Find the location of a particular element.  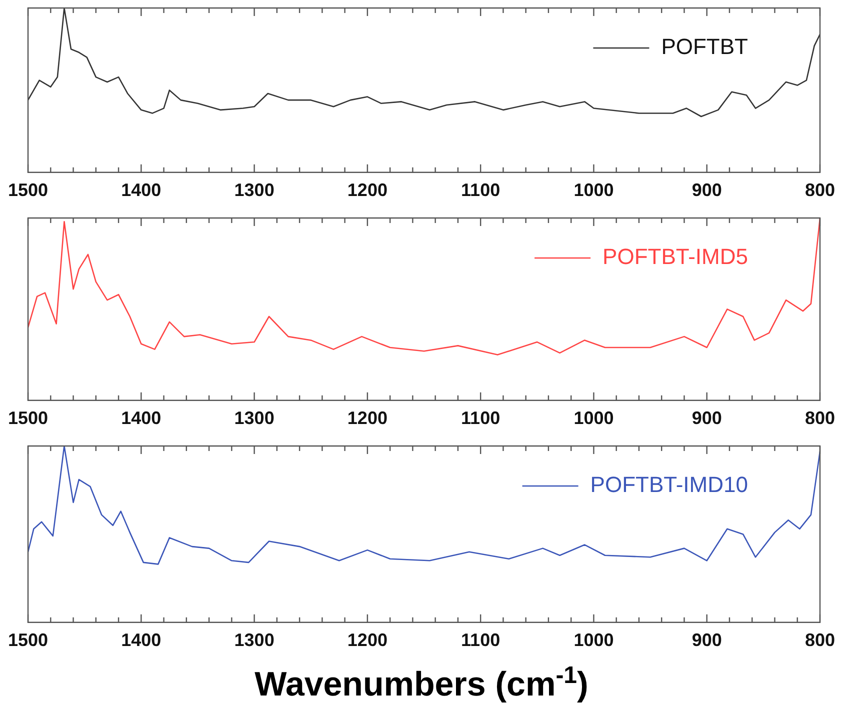

legend-label: POFTBT-IMD5 is located at coordinates (675, 257).